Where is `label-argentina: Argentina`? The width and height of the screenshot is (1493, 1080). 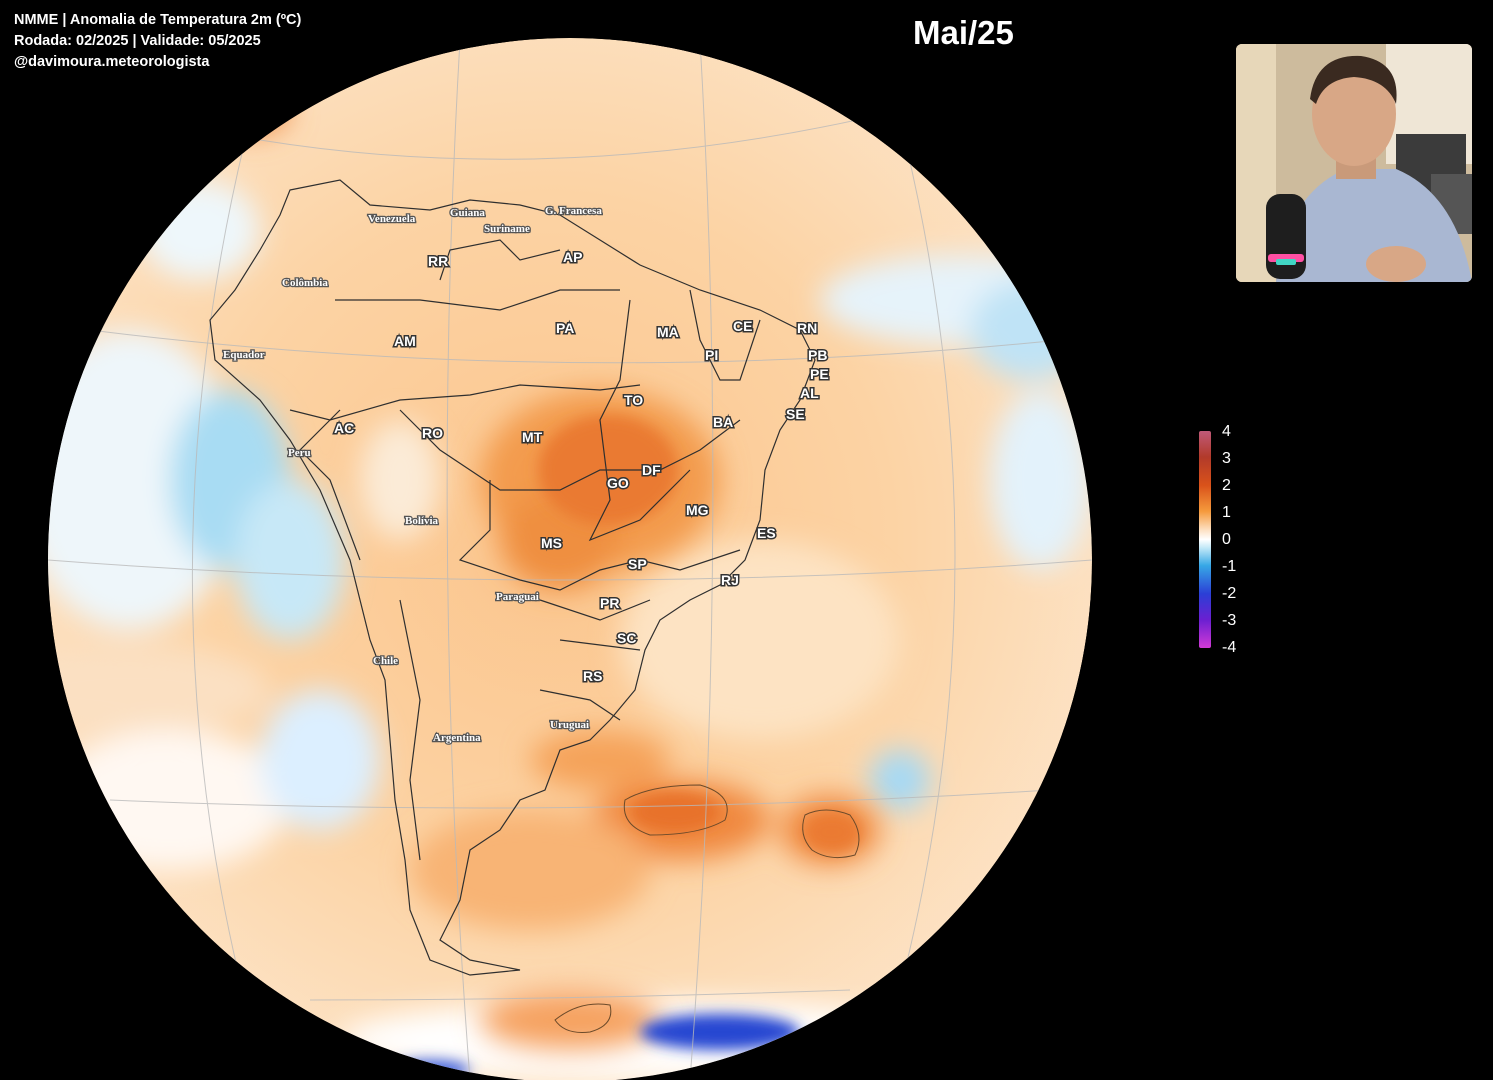
label-argentina: Argentina is located at coordinates (457, 738).